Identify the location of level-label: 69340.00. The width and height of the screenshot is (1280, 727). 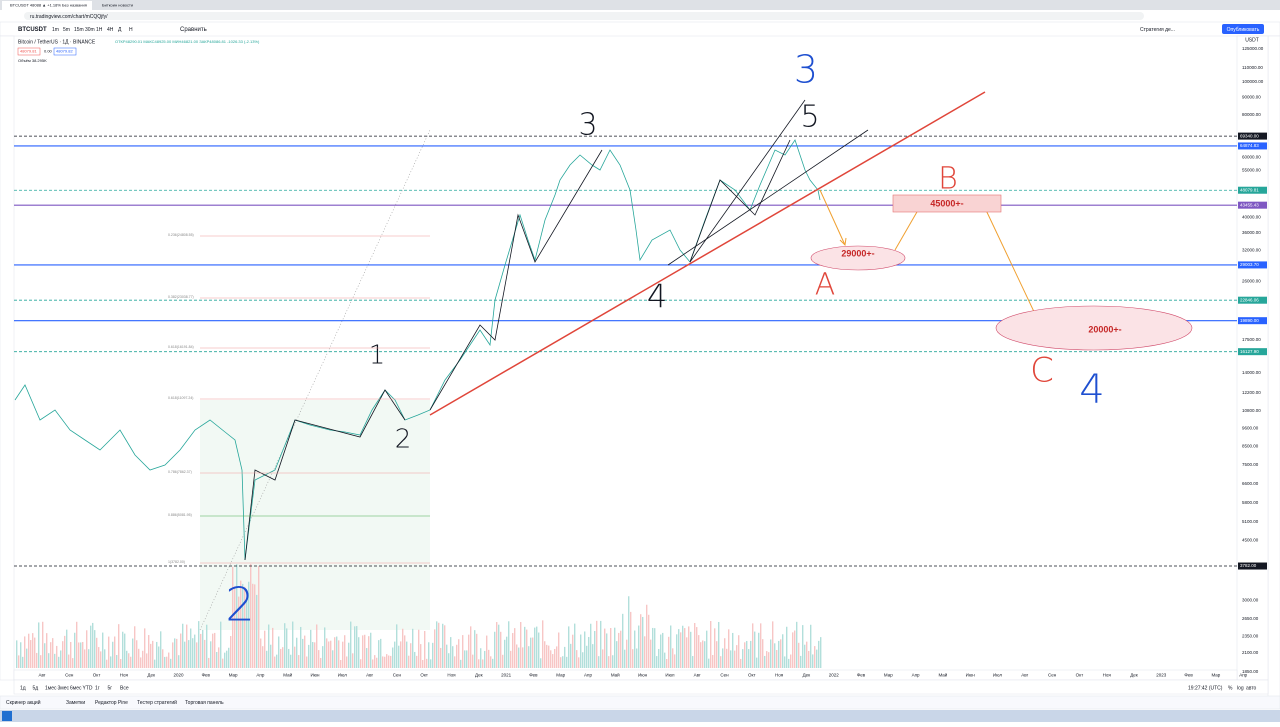
(1249, 135).